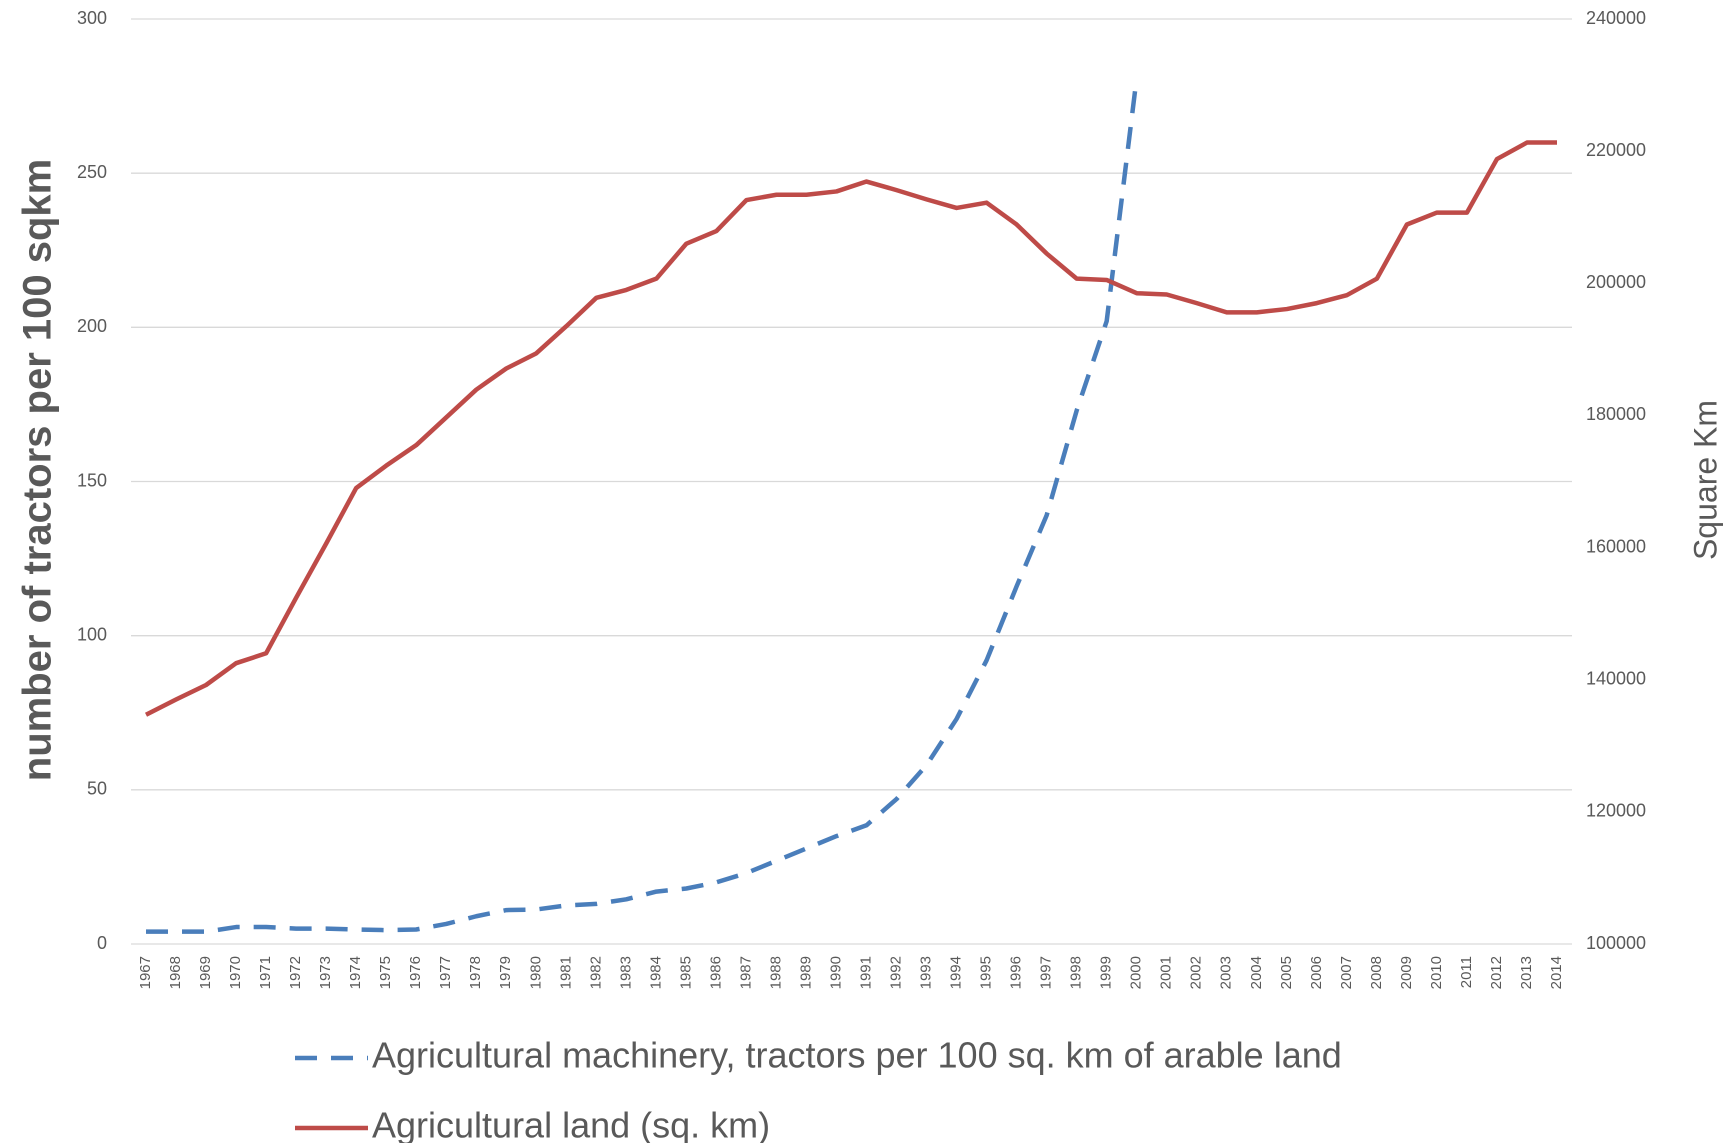 The image size is (1727, 1143). What do you see at coordinates (92, 634) in the screenshot?
I see `y-tick-label: 100` at bounding box center [92, 634].